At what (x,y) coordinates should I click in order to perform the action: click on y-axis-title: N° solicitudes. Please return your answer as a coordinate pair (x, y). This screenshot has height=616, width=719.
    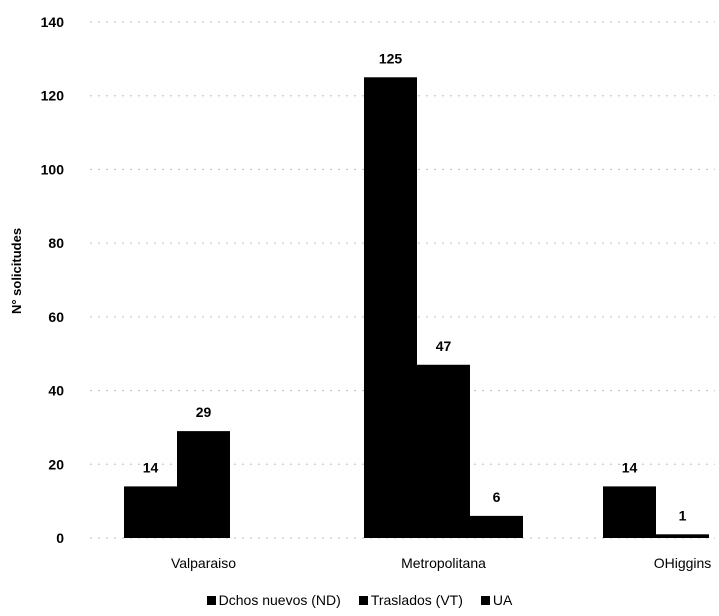
    Looking at the image, I should click on (16, 271).